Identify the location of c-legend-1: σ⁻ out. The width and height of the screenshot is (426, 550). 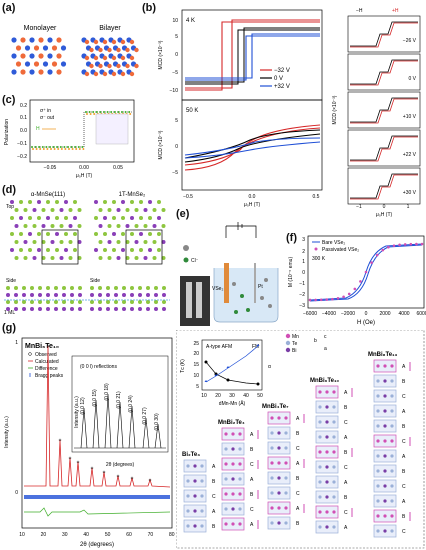
(47, 118).